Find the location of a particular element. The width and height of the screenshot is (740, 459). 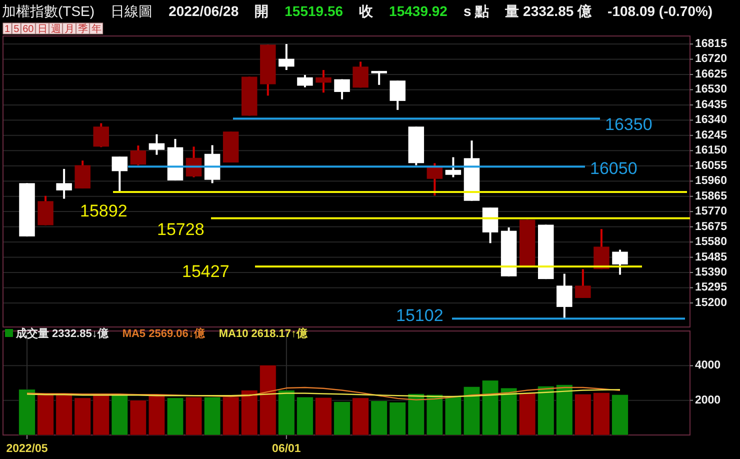

text: 日線圖 is located at coordinates (131, 11).